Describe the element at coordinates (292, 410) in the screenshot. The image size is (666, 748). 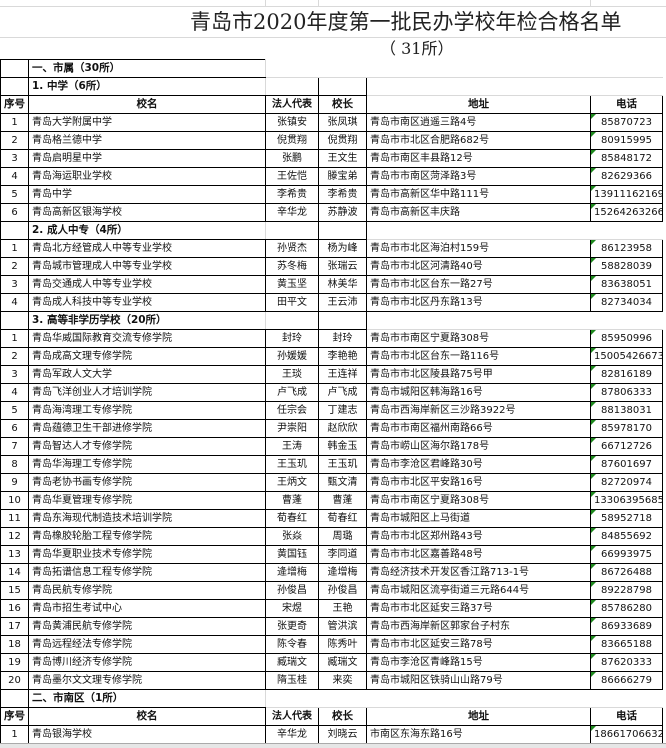
I see `legal-representative: 任宗会` at that location.